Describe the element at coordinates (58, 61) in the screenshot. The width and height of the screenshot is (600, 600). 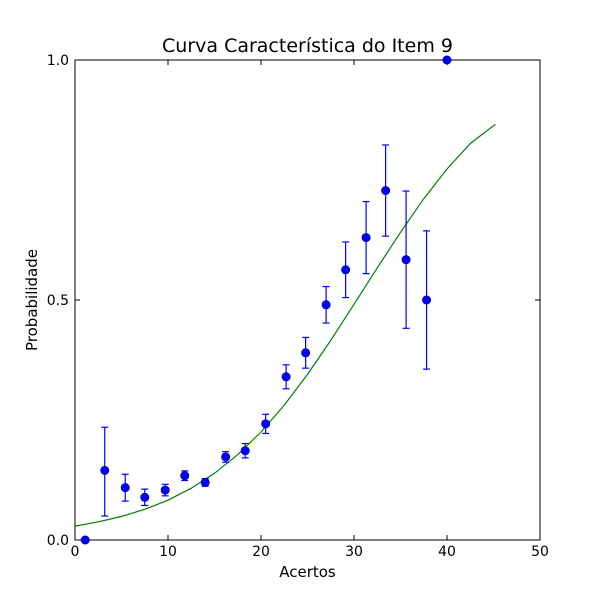
I see `y-tick-label: 1.0` at that location.